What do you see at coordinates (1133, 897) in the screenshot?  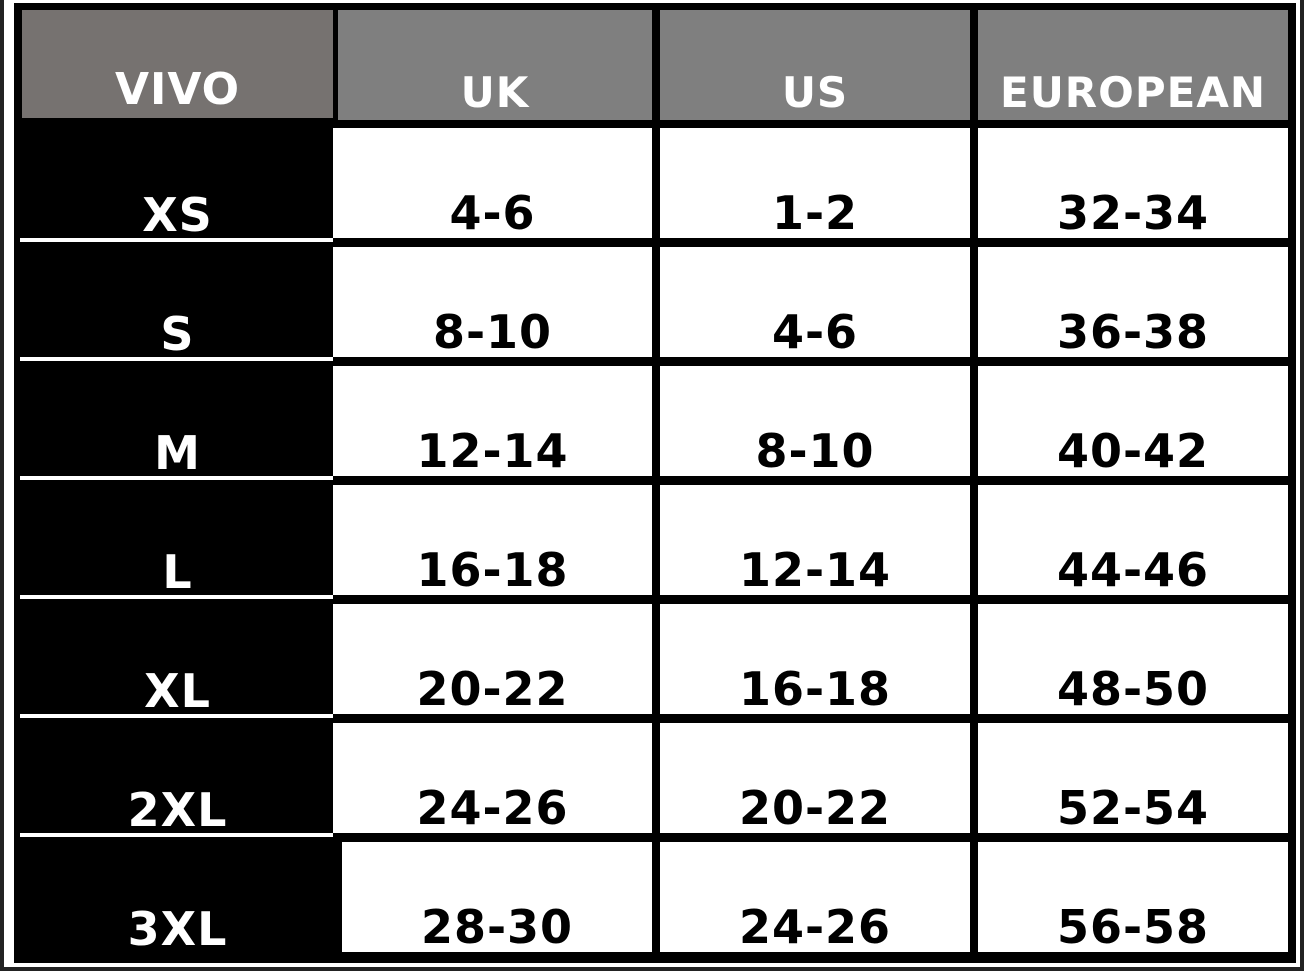 I see `size-value-eu: 56-58` at bounding box center [1133, 897].